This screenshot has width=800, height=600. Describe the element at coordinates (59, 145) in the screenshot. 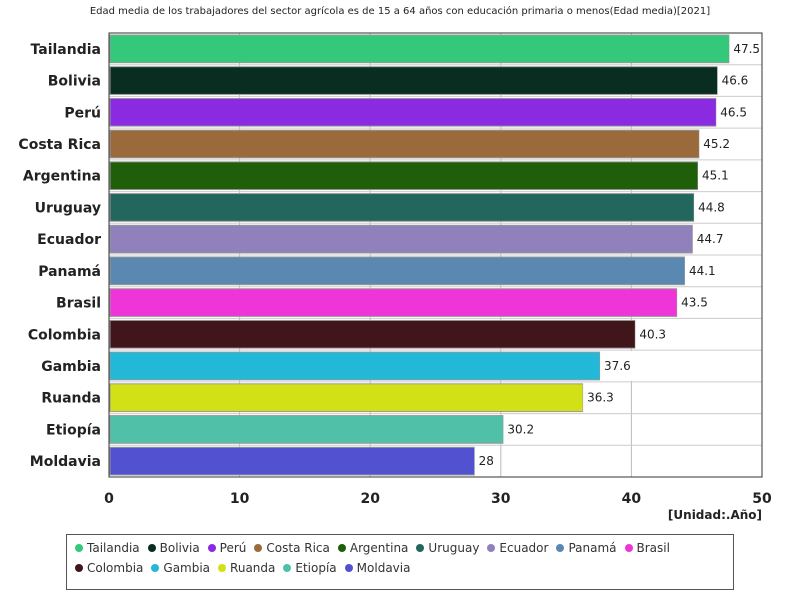

I see `category-label: Costa Rica` at that location.